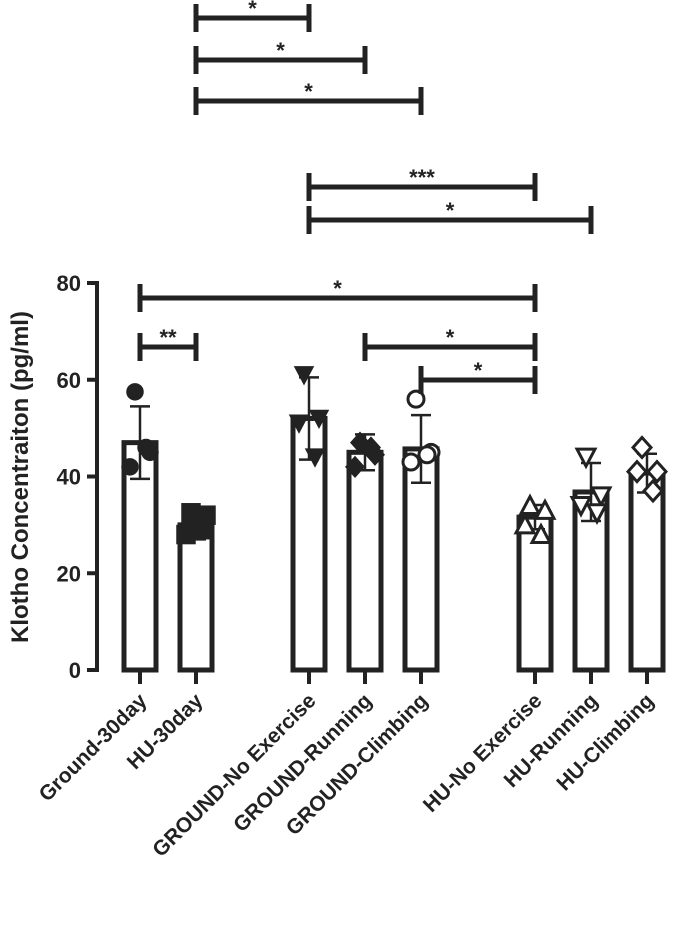  Describe the element at coordinates (605, 742) in the screenshot. I see `x-tick-label: HU-Climbing` at that location.